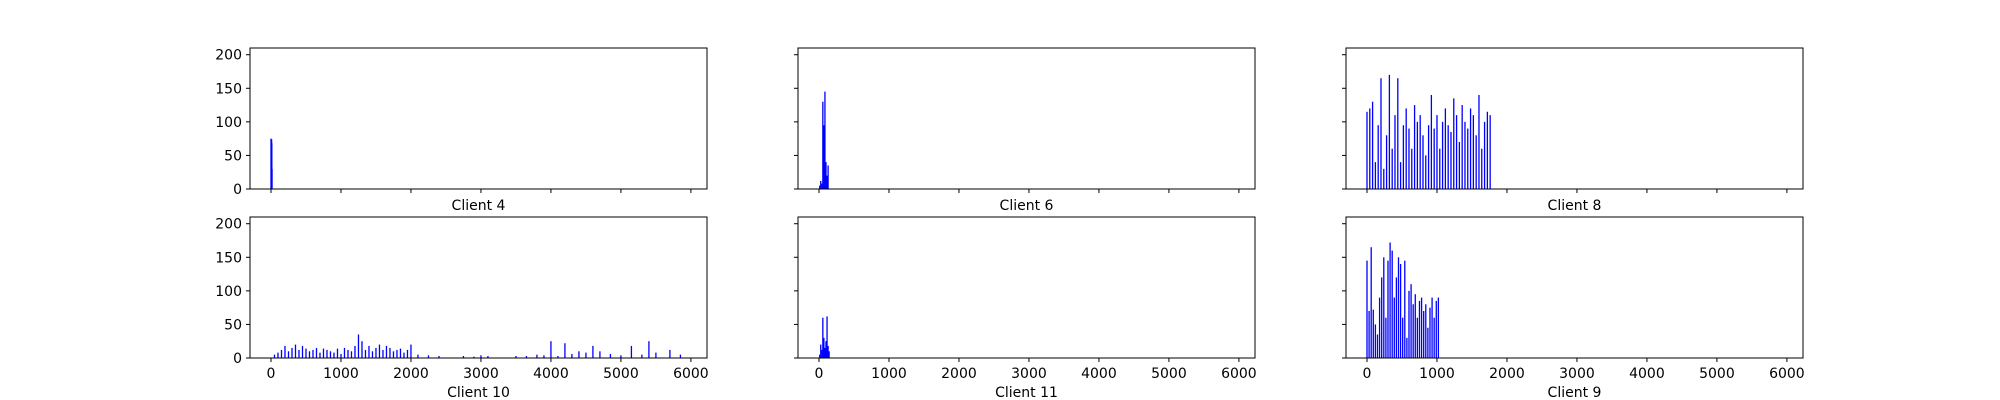  What do you see at coordinates (1573, 308) in the screenshot?
I see `subplot-client-9: 0 1000 2000 3000 4000 5000 6000 Client 9` at bounding box center [1573, 308].